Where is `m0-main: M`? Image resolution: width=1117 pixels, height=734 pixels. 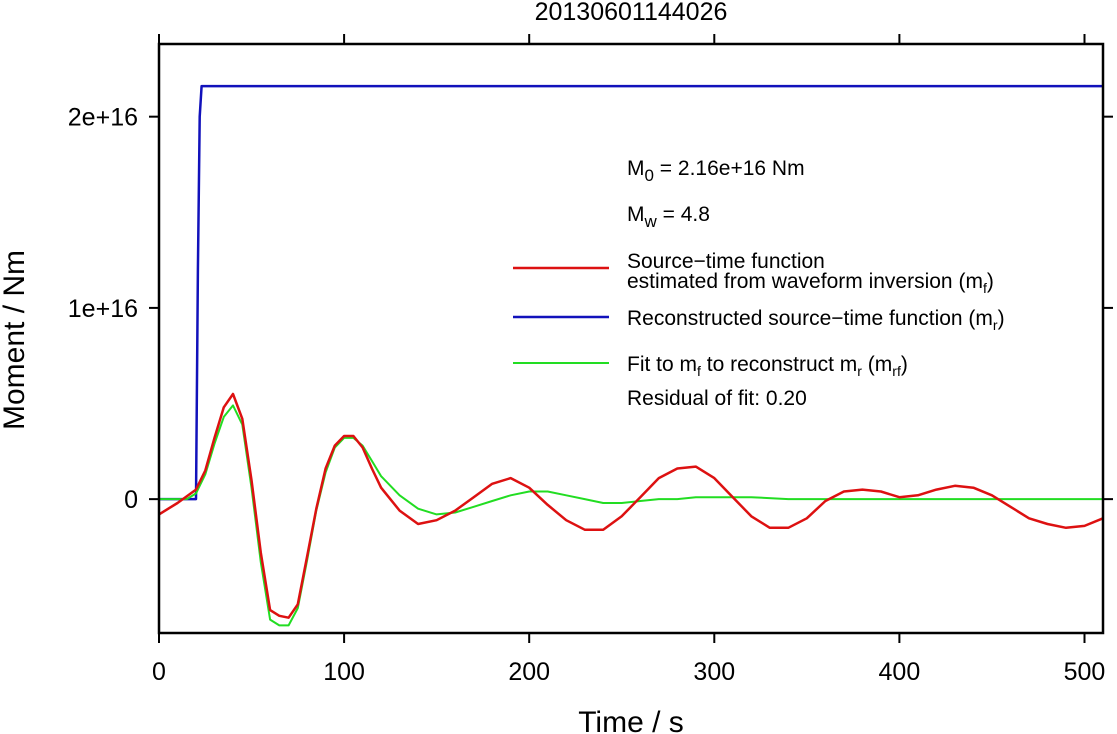
m0-main: M is located at coordinates (636, 168).